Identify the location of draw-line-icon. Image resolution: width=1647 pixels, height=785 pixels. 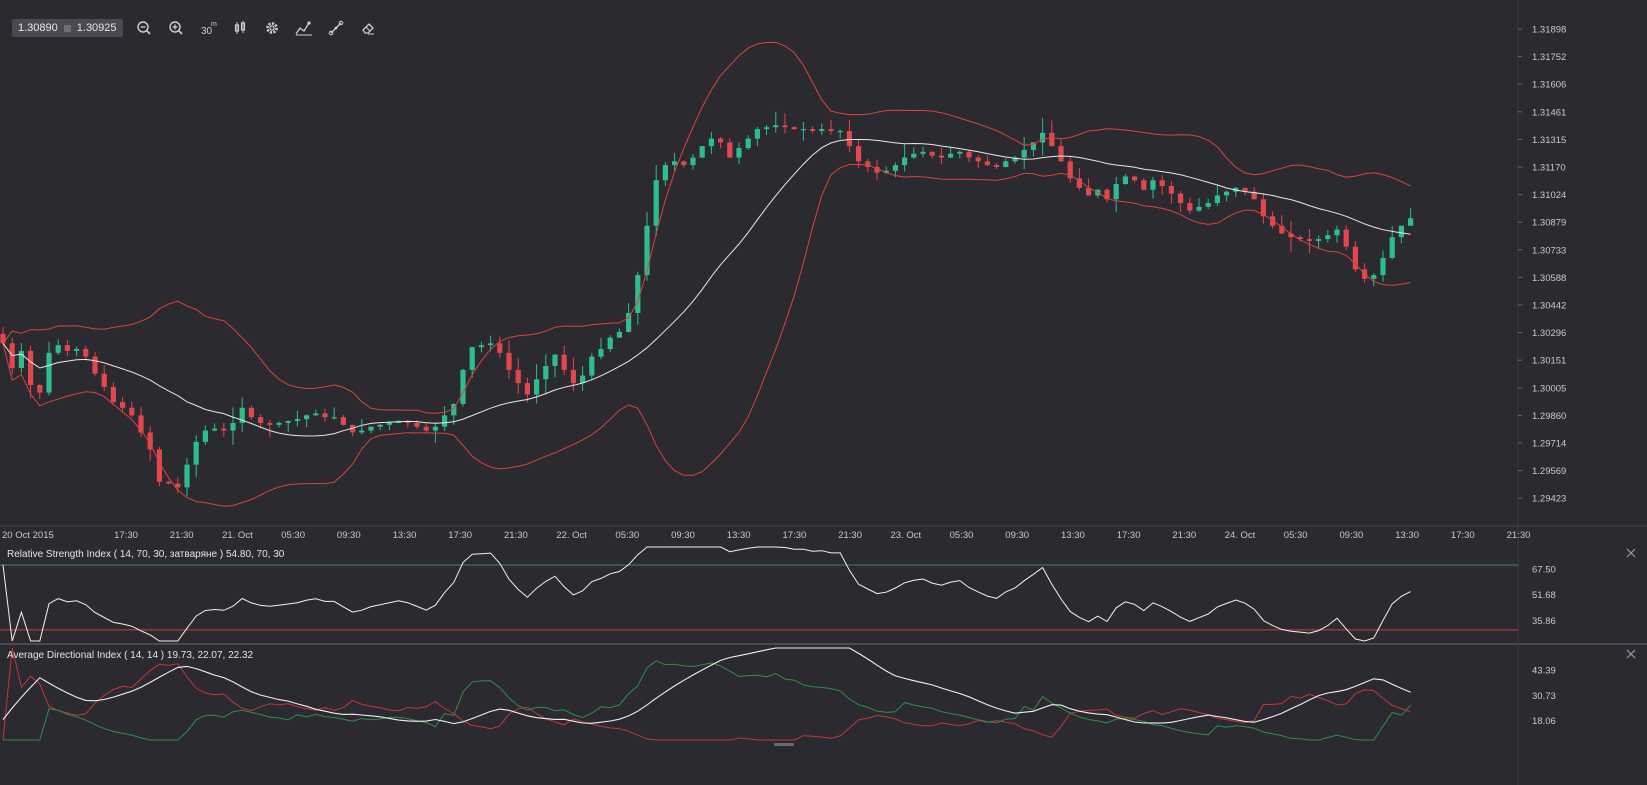
(336, 28).